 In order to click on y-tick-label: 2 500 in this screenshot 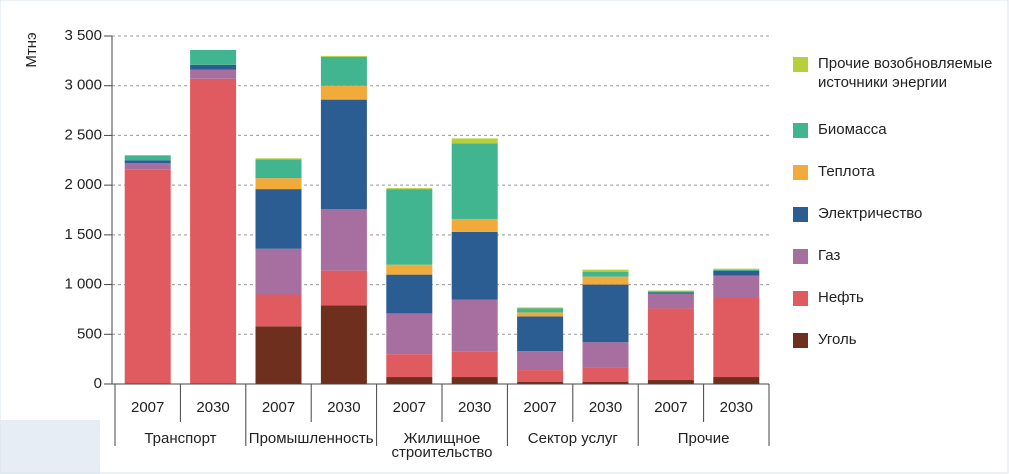, I will do `click(83, 134)`.